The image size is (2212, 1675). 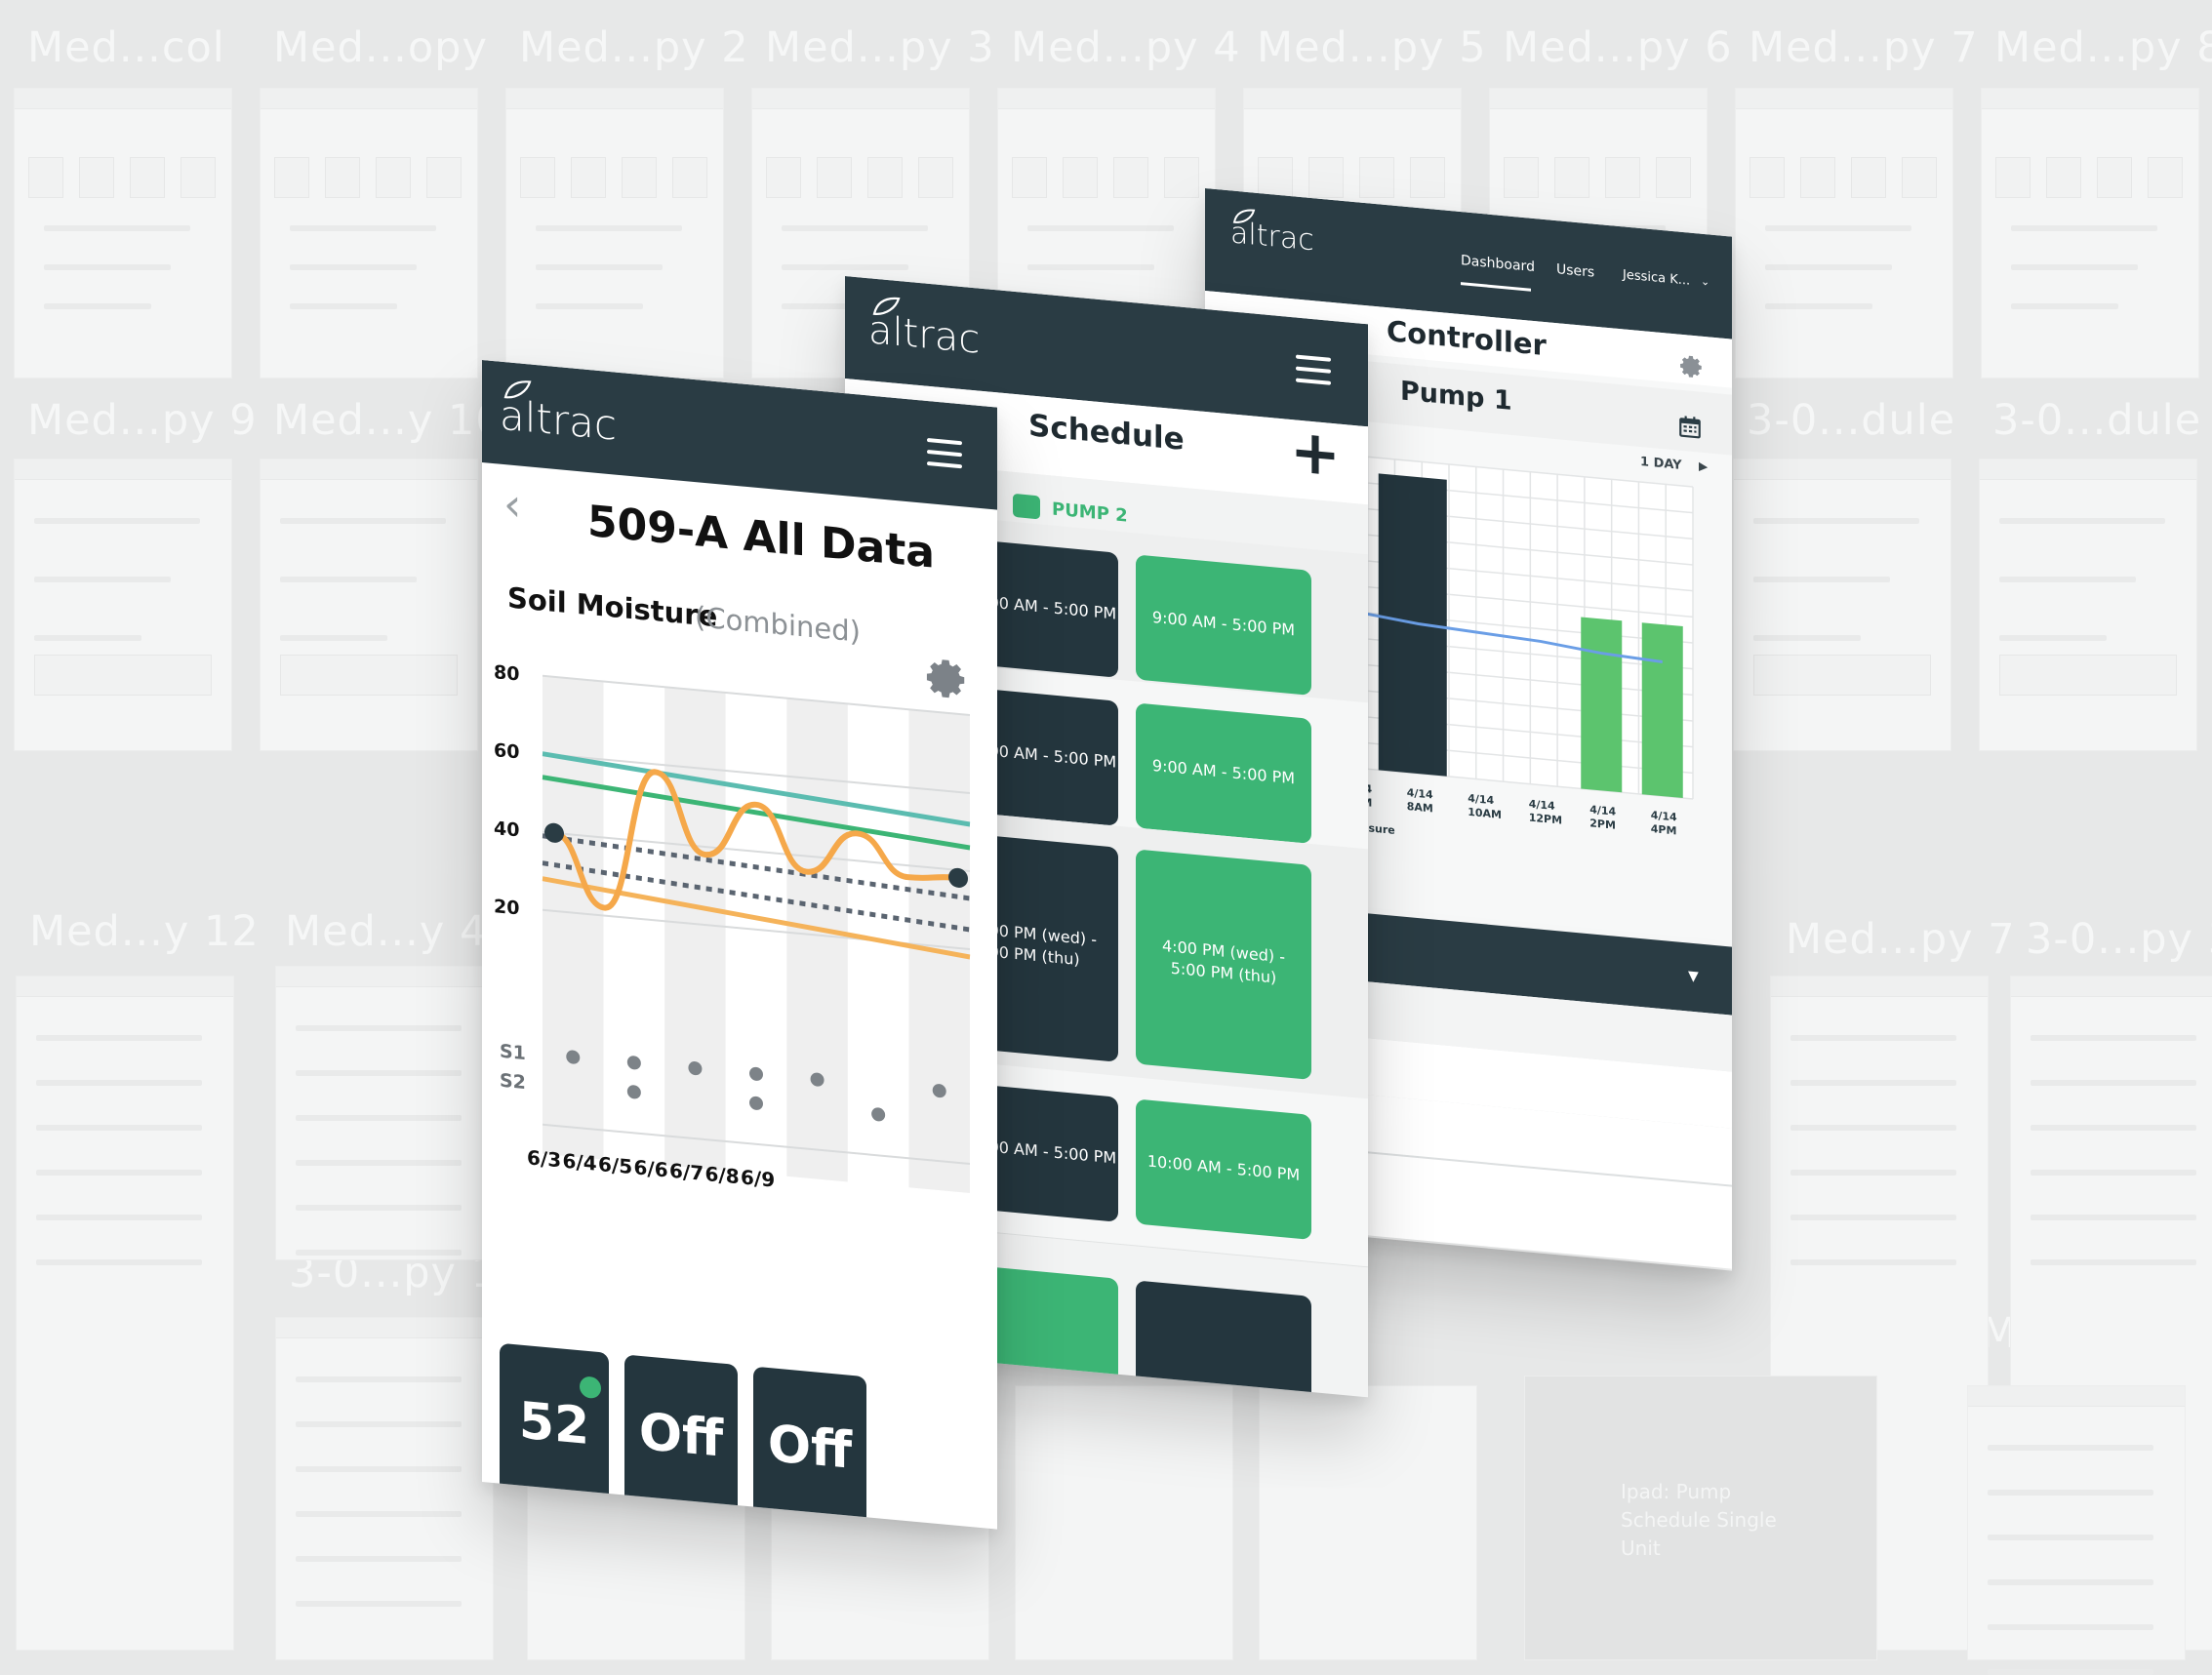 I want to click on y-tick-label: 20, so click(x=507, y=907).